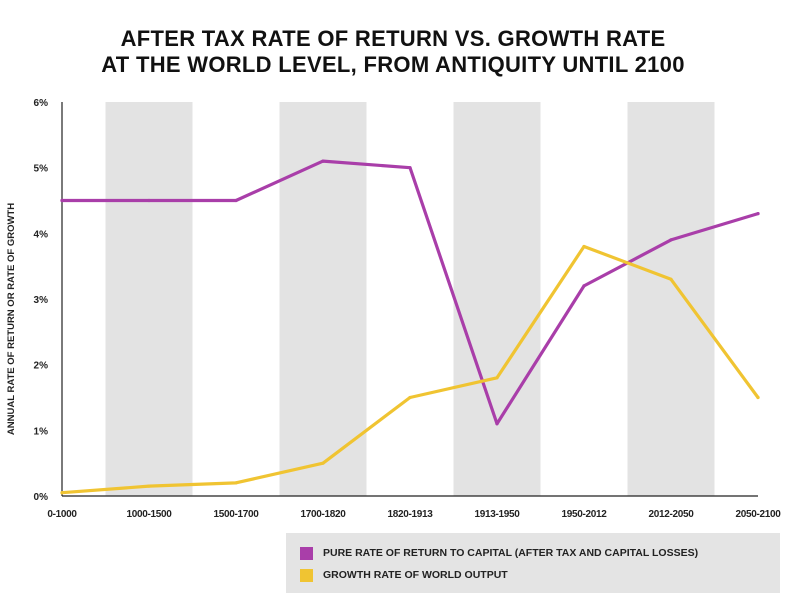  I want to click on x-tick-label: 0-1000, so click(62, 514).